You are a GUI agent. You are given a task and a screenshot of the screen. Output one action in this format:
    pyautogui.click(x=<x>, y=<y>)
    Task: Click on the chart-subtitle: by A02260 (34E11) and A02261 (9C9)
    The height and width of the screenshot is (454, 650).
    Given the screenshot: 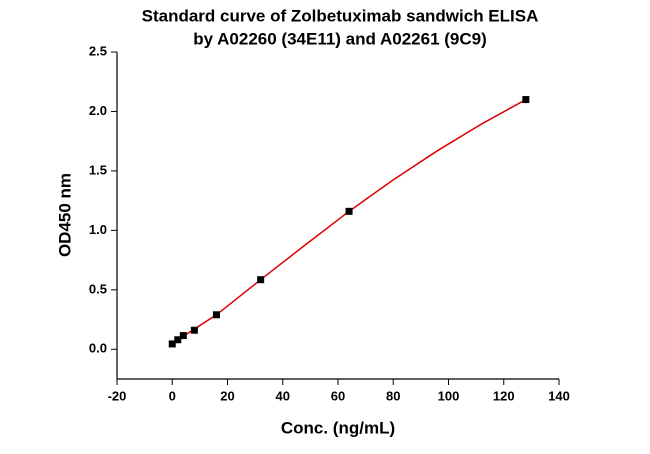 What is the action you would take?
    pyautogui.click(x=340, y=38)
    